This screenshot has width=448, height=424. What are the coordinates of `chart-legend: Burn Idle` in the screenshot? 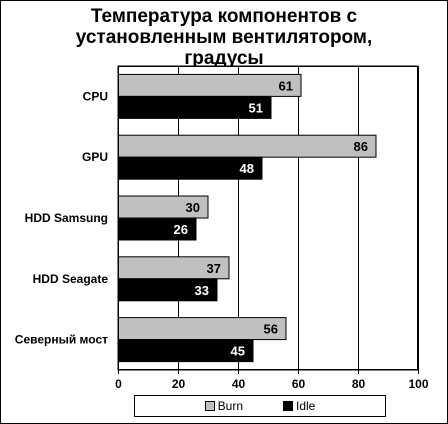 It's located at (260, 406).